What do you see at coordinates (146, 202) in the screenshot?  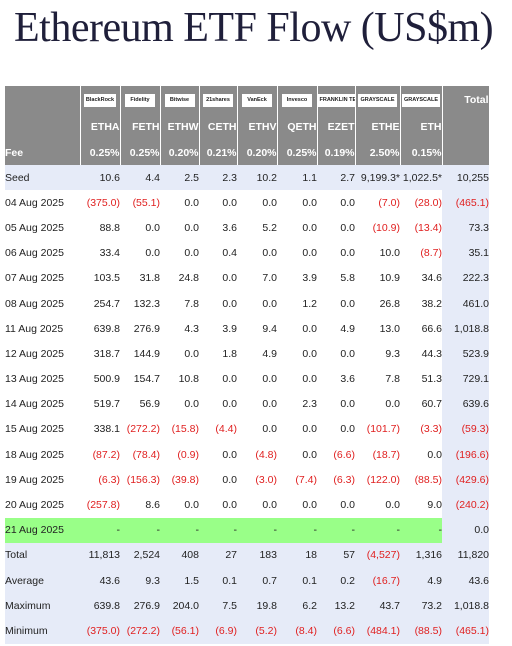 I see `flow-value: (55.1)` at bounding box center [146, 202].